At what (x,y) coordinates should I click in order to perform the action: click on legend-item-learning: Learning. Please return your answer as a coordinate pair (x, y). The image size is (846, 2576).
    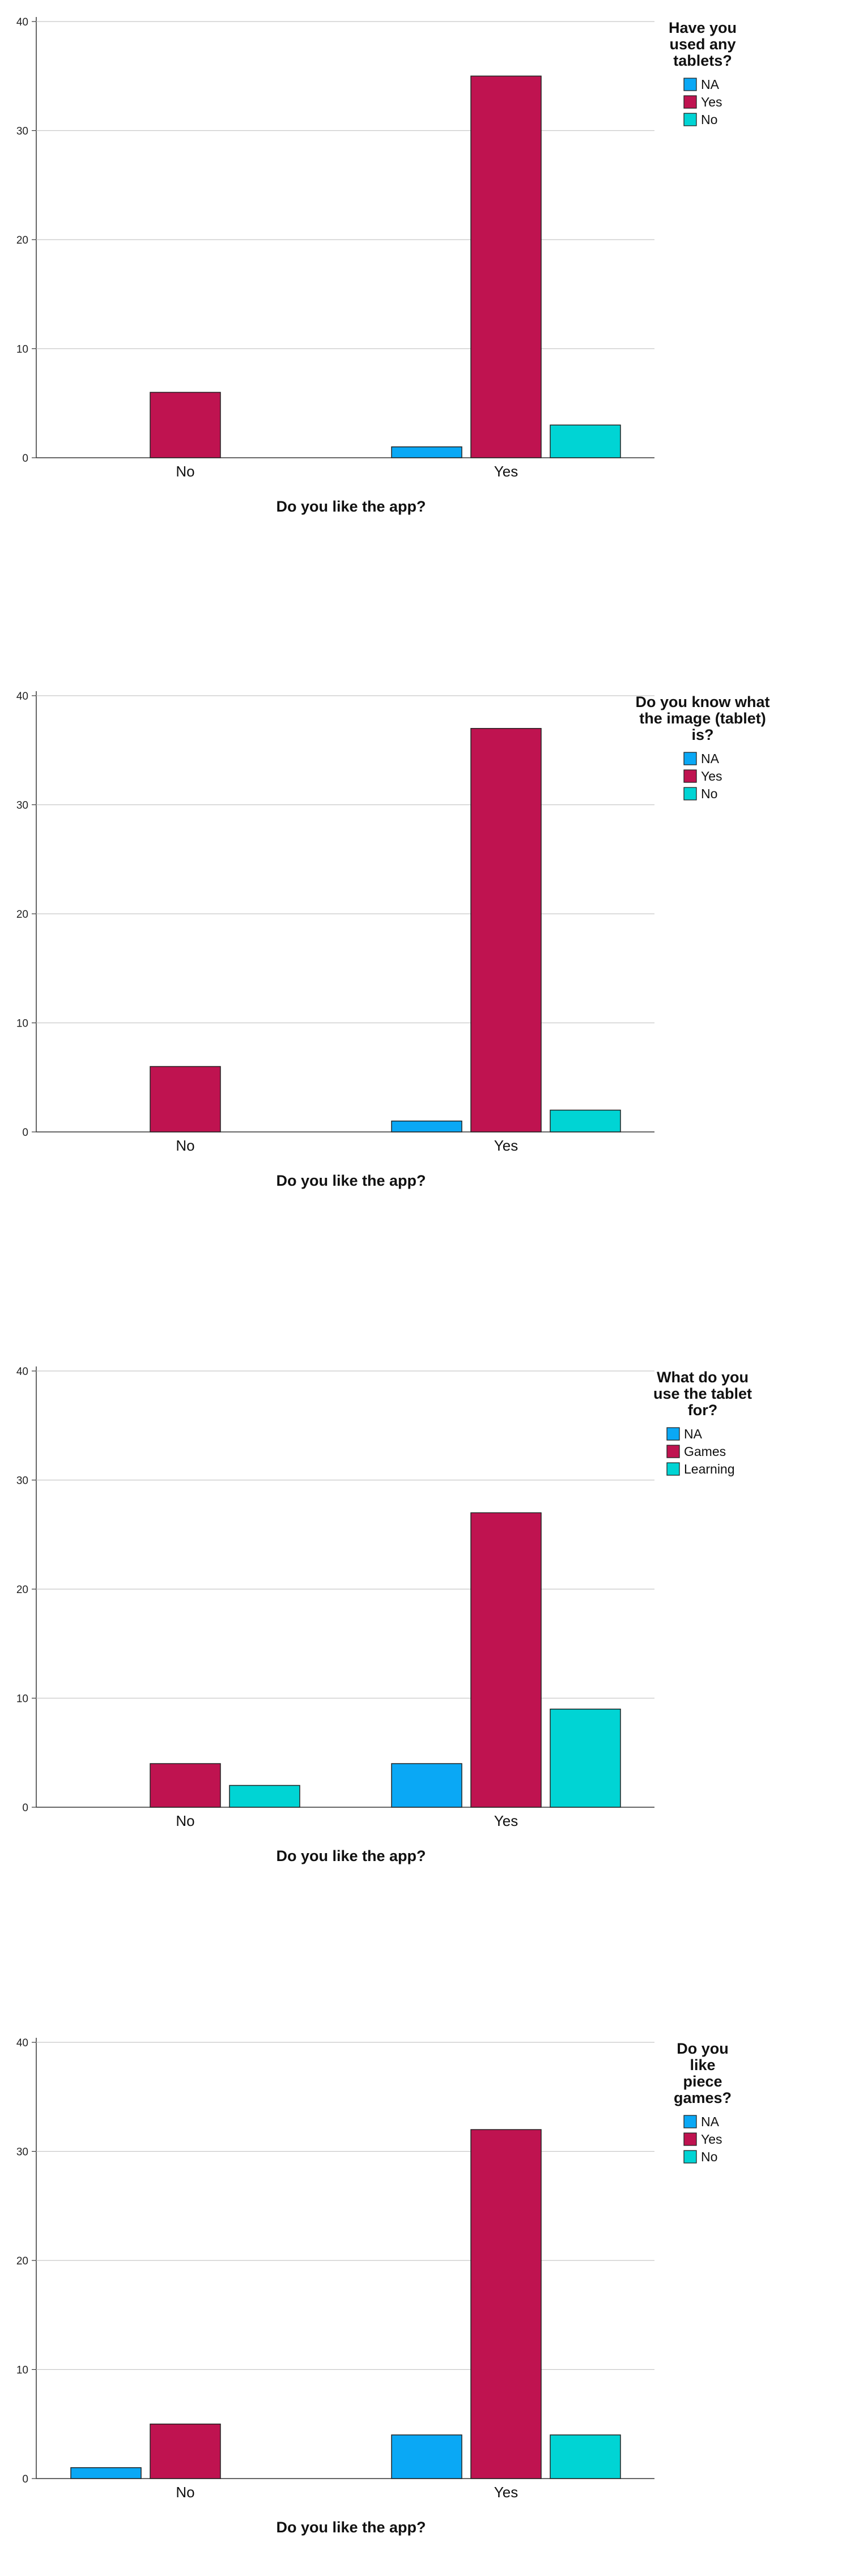
    Looking at the image, I should click on (700, 1469).